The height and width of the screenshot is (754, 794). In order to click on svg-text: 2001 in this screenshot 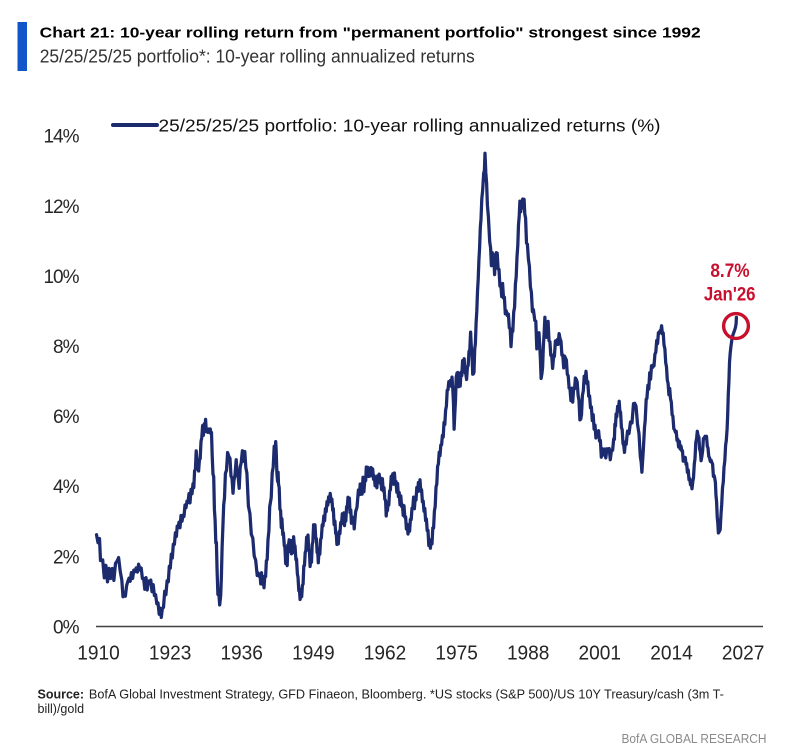, I will do `click(600, 654)`.